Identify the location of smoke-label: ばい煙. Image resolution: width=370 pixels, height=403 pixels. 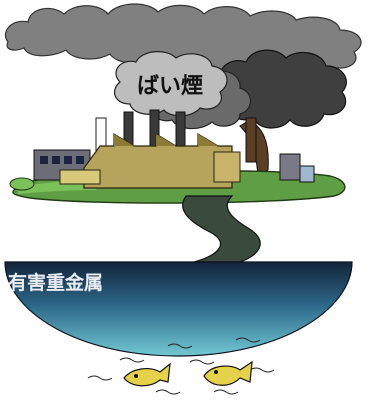
(170, 86).